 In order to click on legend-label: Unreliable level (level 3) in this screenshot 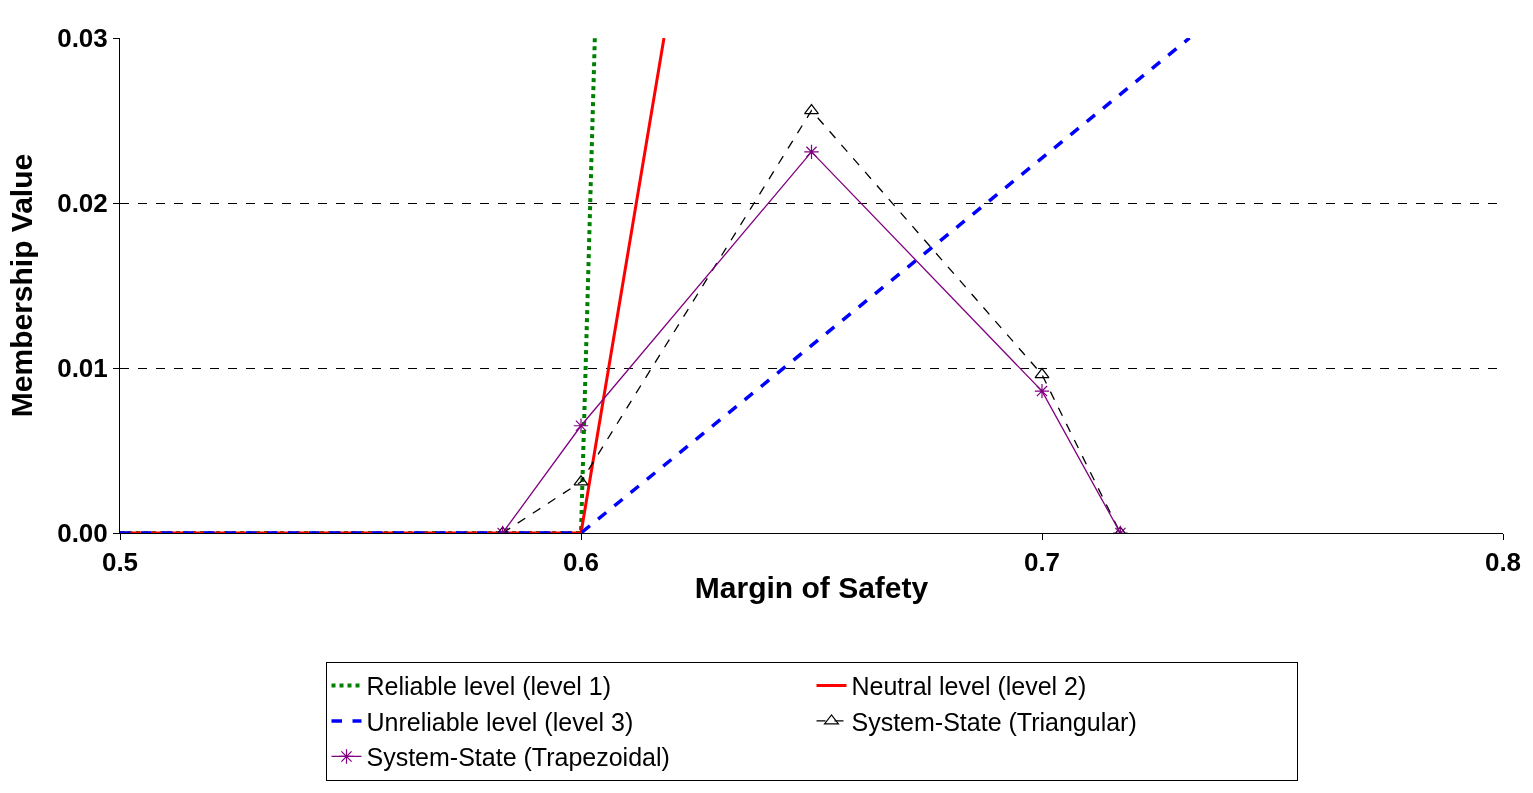, I will do `click(500, 721)`.